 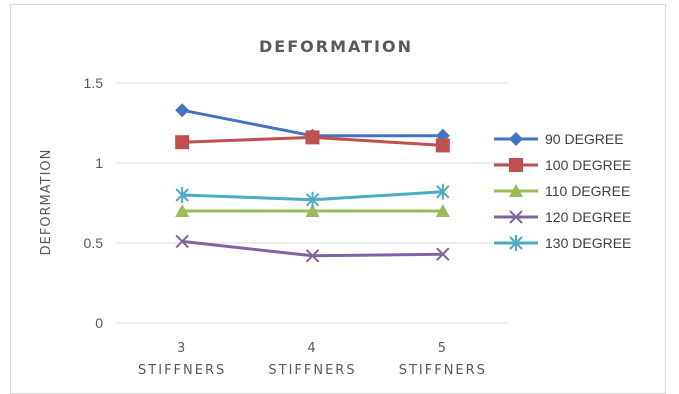 I want to click on legend-item: 110 DEGREE, so click(x=562, y=191).